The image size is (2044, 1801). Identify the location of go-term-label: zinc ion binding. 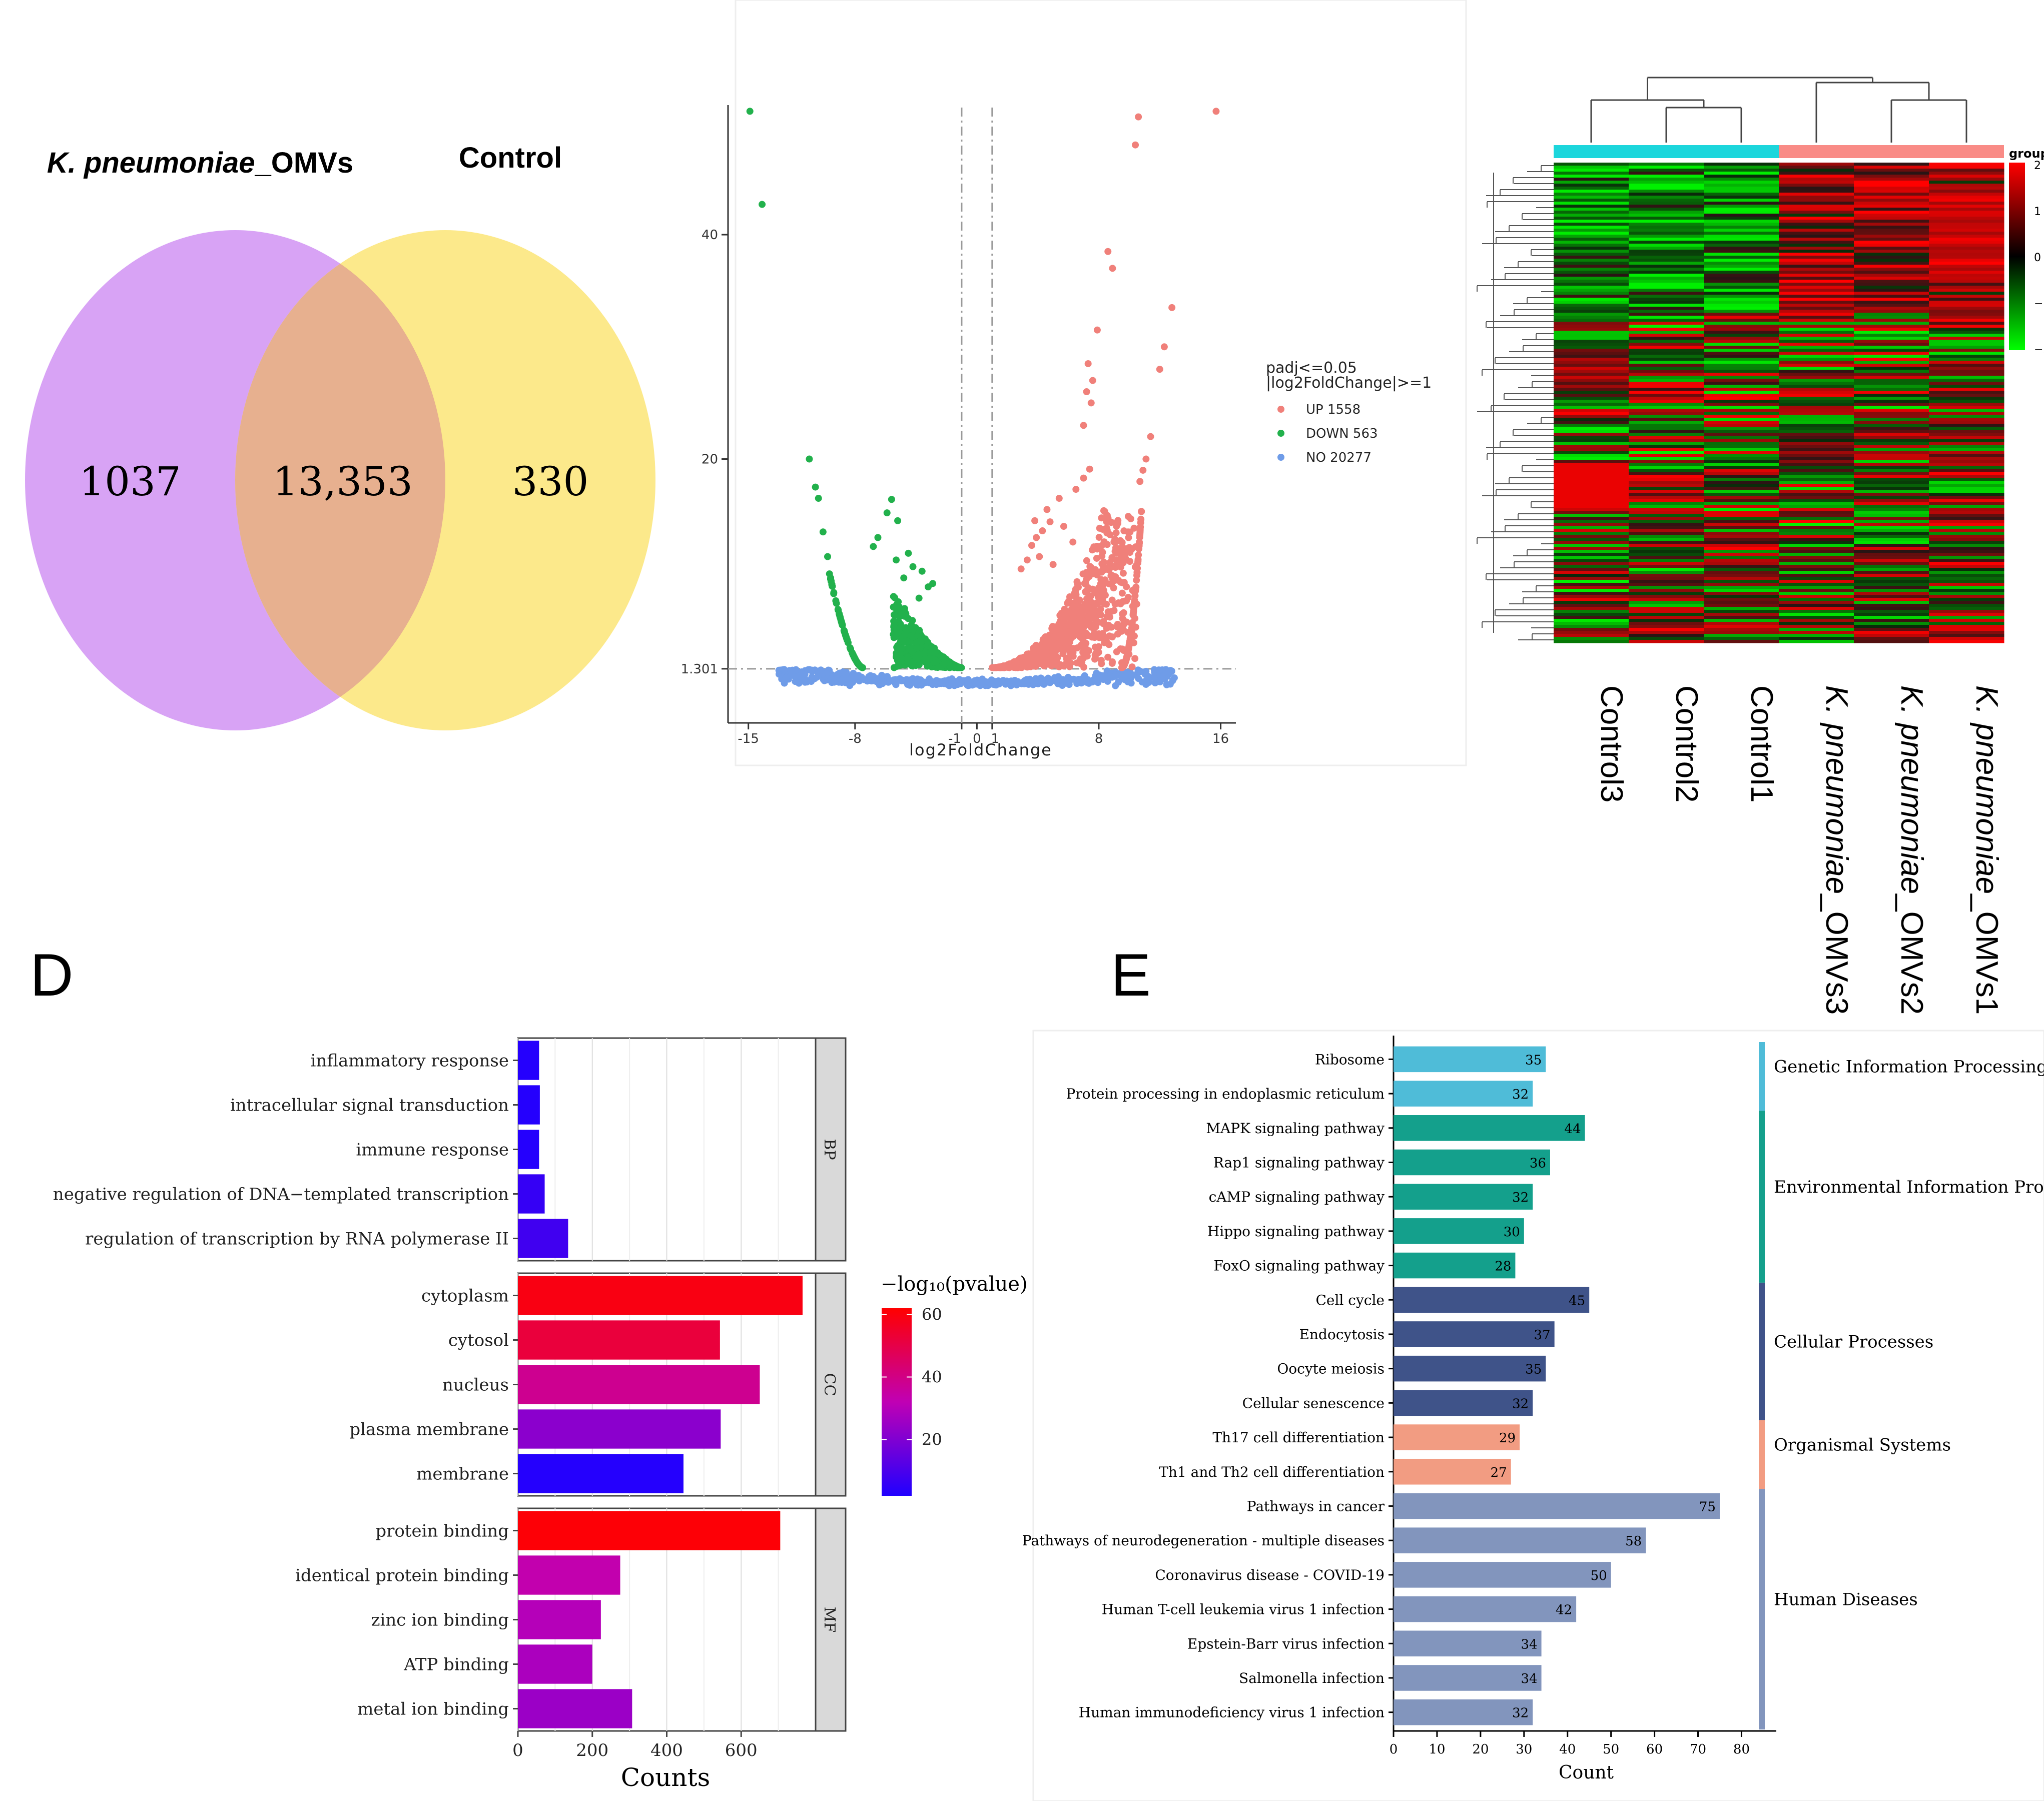
(440, 1620).